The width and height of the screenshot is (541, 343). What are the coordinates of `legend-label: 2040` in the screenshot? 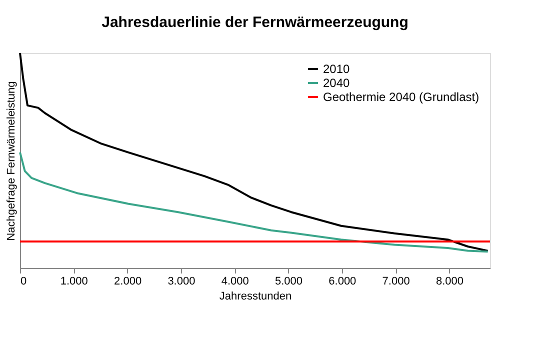 It's located at (336, 83).